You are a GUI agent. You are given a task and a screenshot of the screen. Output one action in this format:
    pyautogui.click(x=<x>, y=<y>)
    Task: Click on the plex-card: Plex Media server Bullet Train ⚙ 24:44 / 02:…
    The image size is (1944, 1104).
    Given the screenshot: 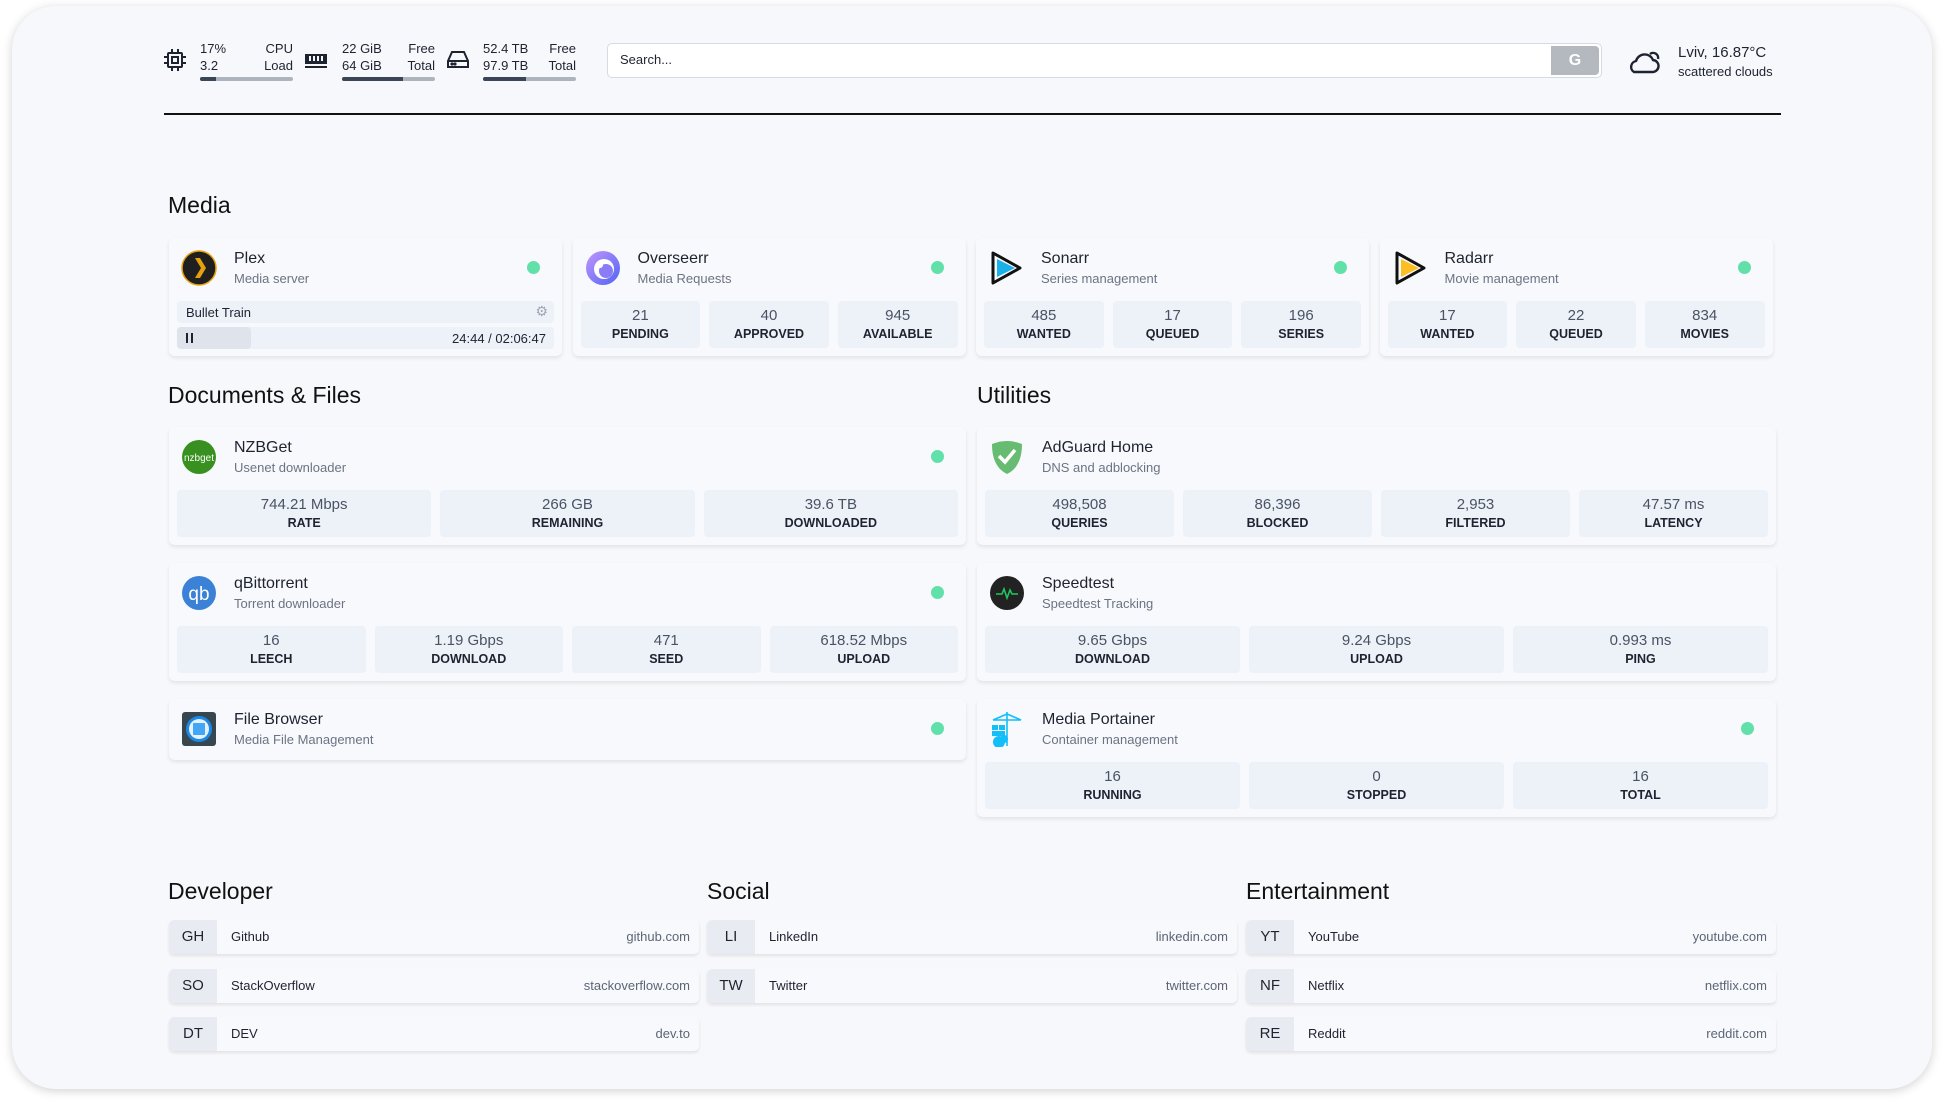 What is the action you would take?
    pyautogui.click(x=365, y=297)
    